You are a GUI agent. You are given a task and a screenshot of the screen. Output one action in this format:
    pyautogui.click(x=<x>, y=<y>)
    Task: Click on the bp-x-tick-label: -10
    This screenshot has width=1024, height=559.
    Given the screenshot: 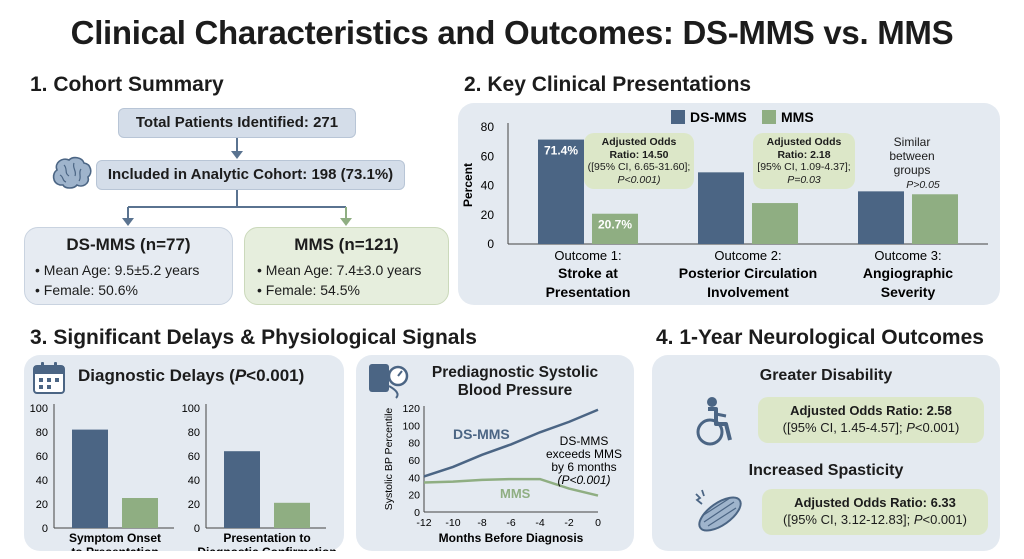 What is the action you would take?
    pyautogui.click(x=452, y=523)
    